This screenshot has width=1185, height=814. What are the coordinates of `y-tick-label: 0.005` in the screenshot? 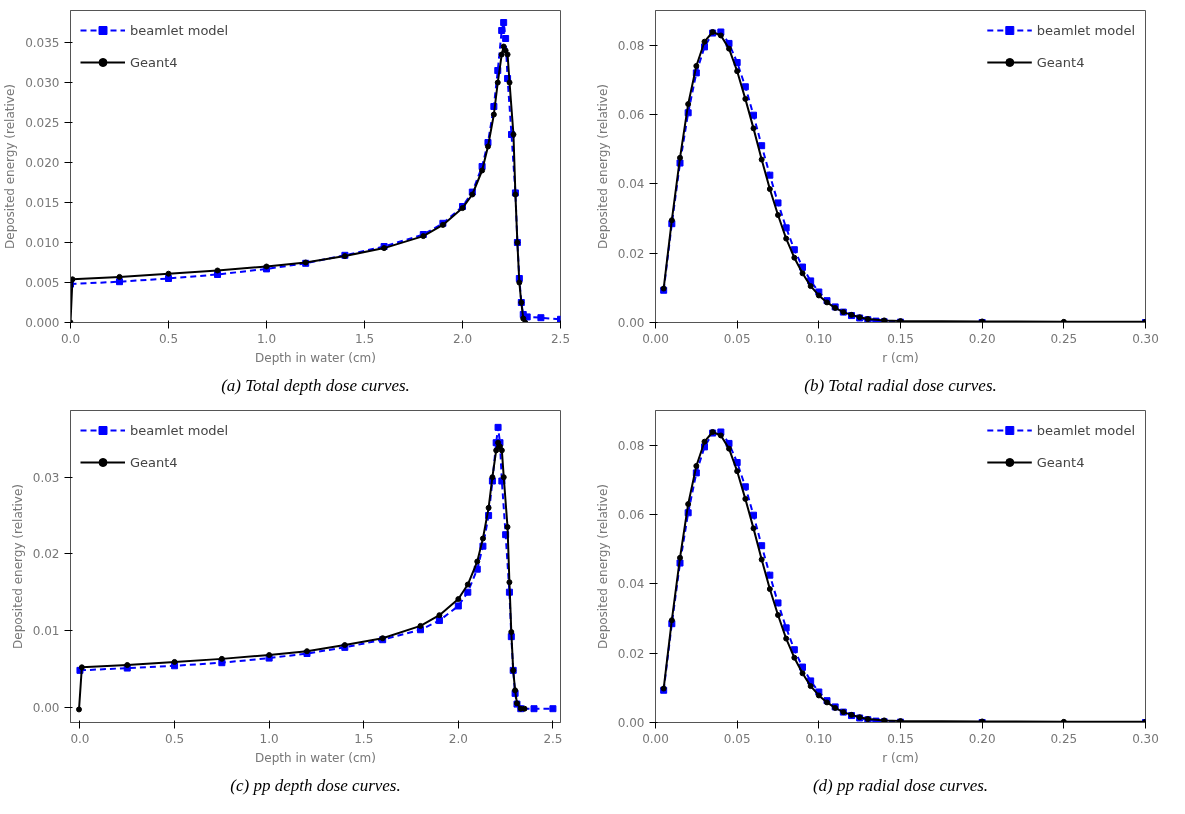 It's located at (42, 283).